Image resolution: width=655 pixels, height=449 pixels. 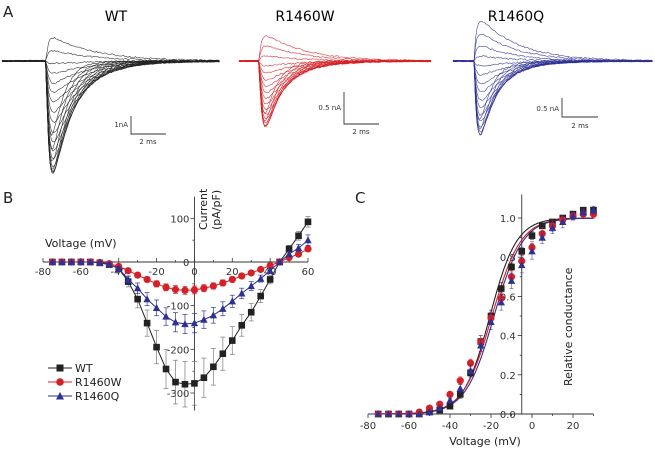 What do you see at coordinates (216, 210) in the screenshot?
I see `b-ylabel-line2: (pA/pF)` at bounding box center [216, 210].